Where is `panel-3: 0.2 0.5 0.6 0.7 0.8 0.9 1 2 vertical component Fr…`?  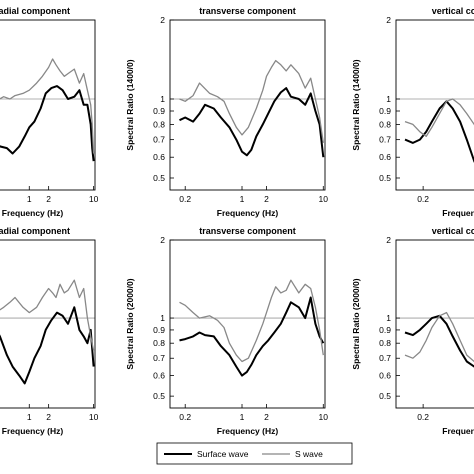
panel-3: 0.2 0.5 0.6 0.7 0.8 0.9 1 2 vertical component Fr… is located at coordinates (412, 112).